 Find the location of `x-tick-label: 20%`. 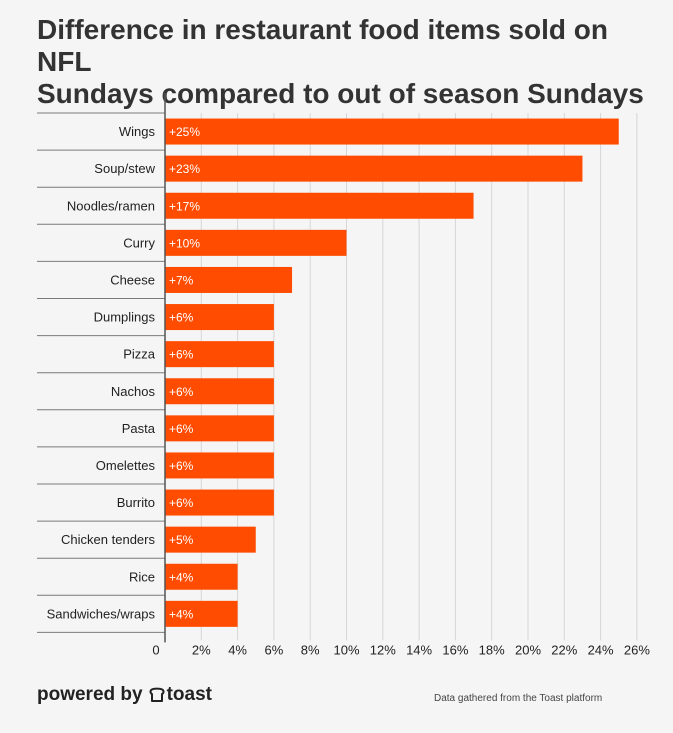

x-tick-label: 20% is located at coordinates (528, 649).